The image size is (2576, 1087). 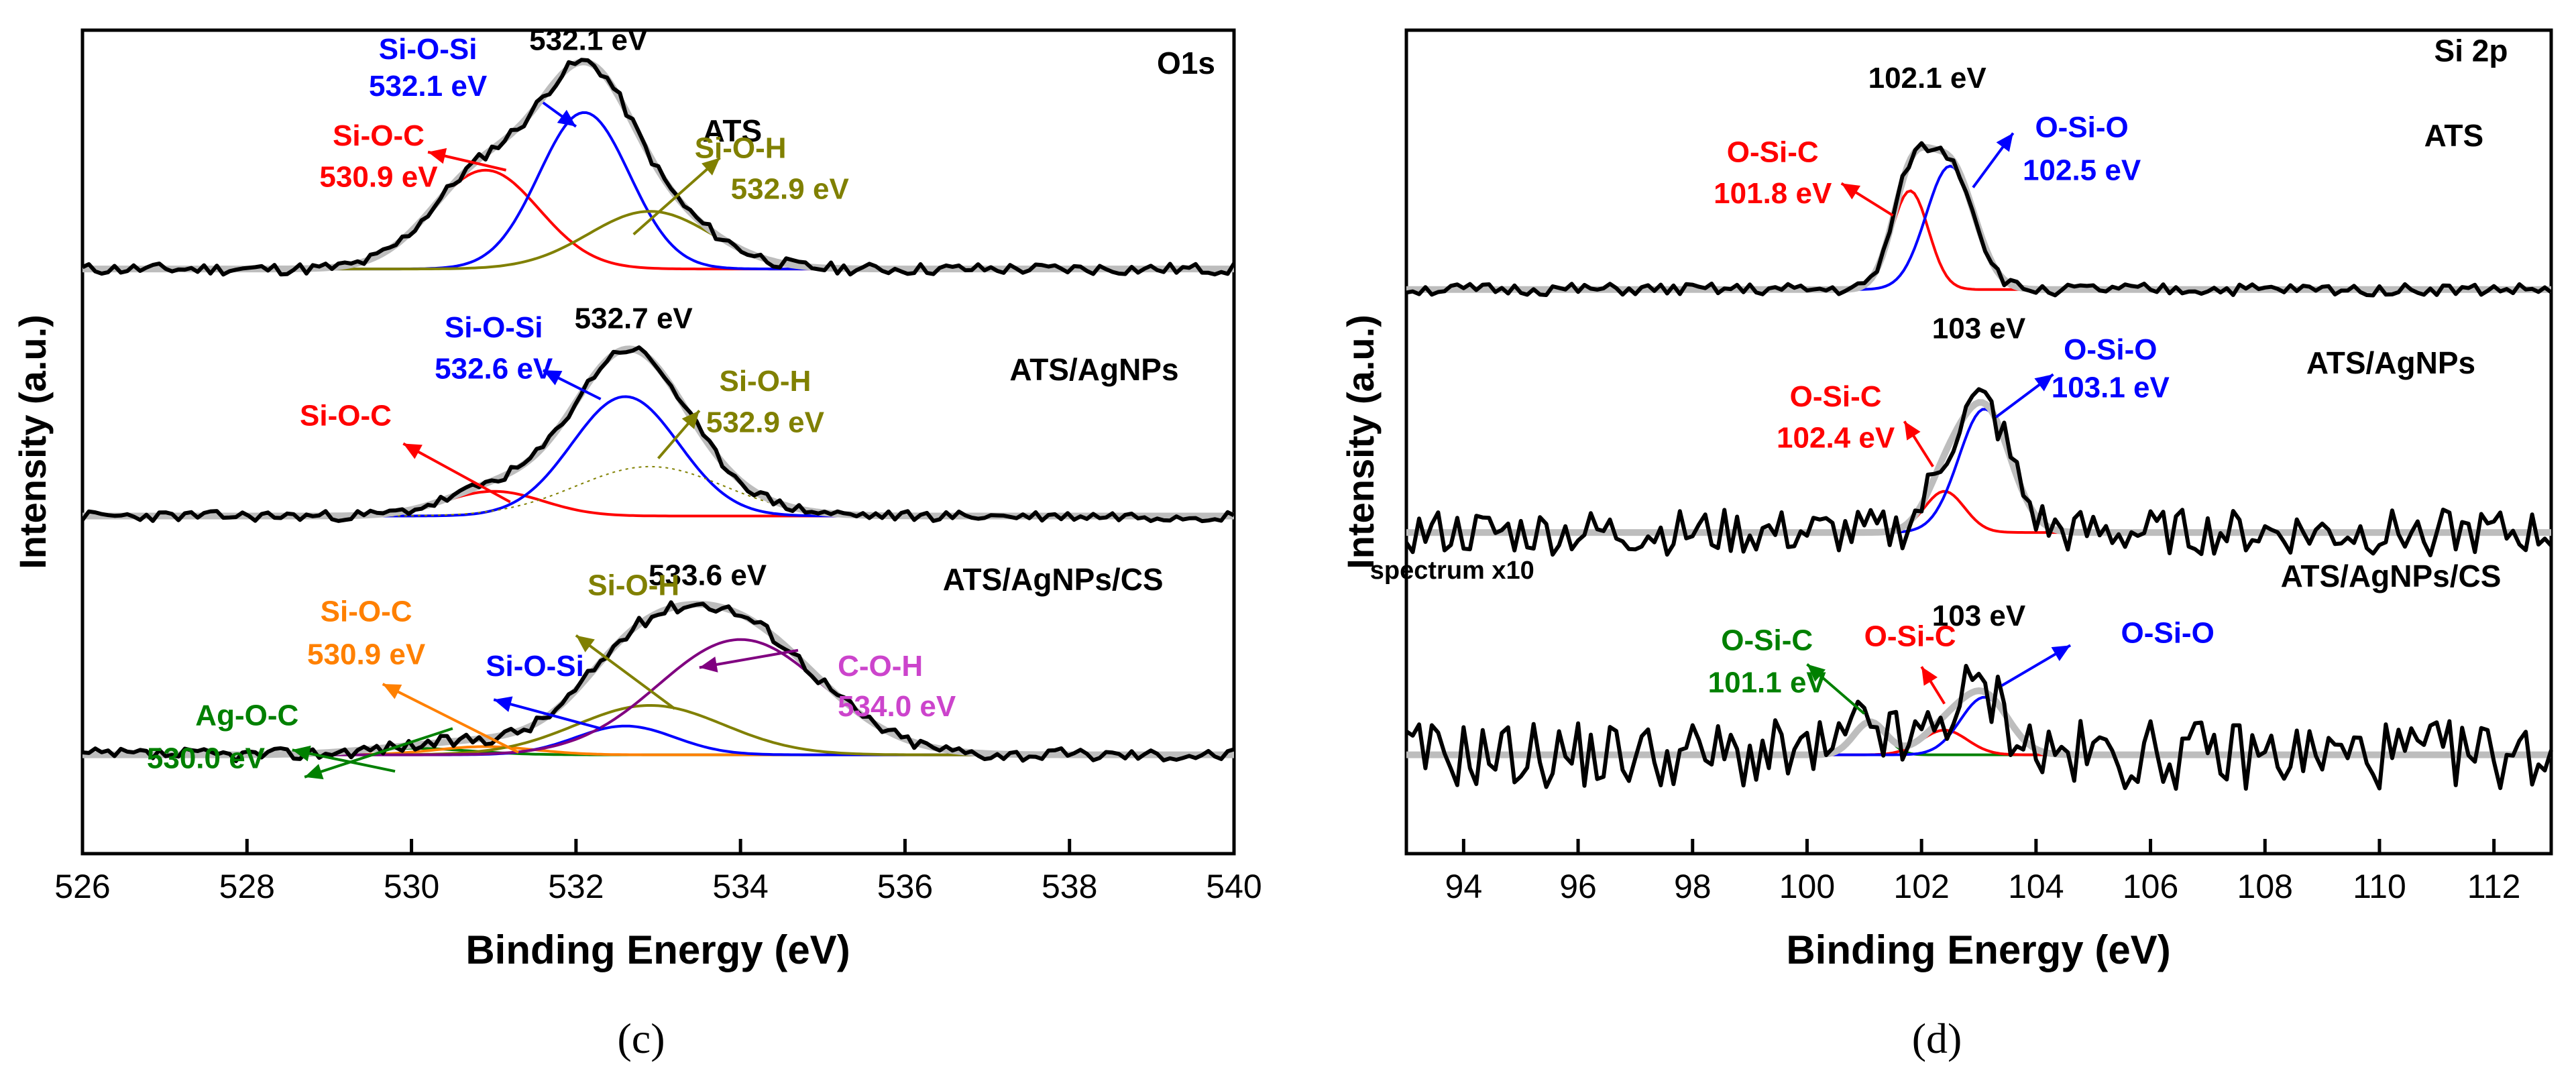 I want to click on caption-d: (d), so click(x=1937, y=1038).